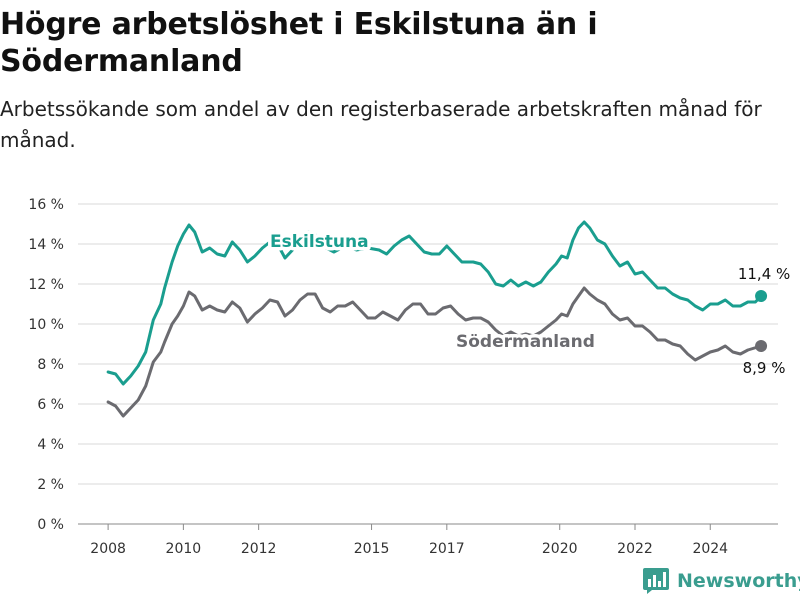 The height and width of the screenshot is (600, 800). I want to click on newsworthy-logo-icon, so click(656, 581).